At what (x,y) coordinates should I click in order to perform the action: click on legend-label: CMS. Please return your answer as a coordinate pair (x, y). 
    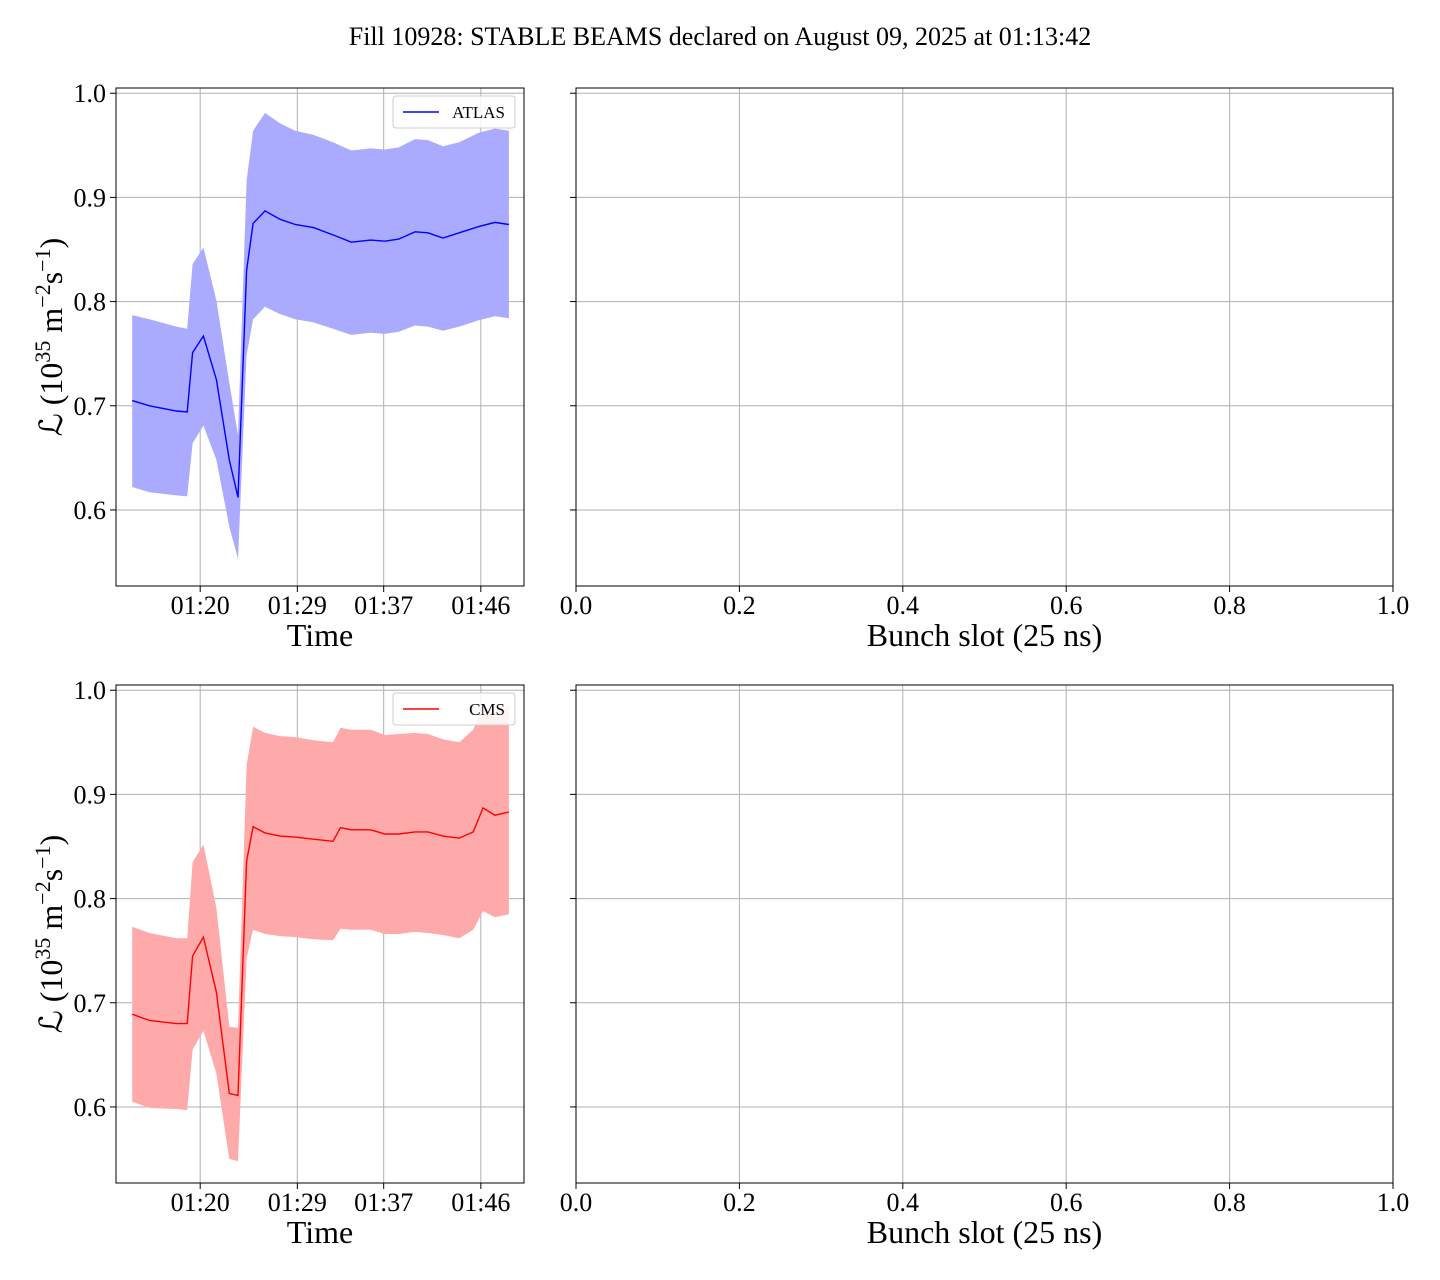
    Looking at the image, I should click on (487, 709).